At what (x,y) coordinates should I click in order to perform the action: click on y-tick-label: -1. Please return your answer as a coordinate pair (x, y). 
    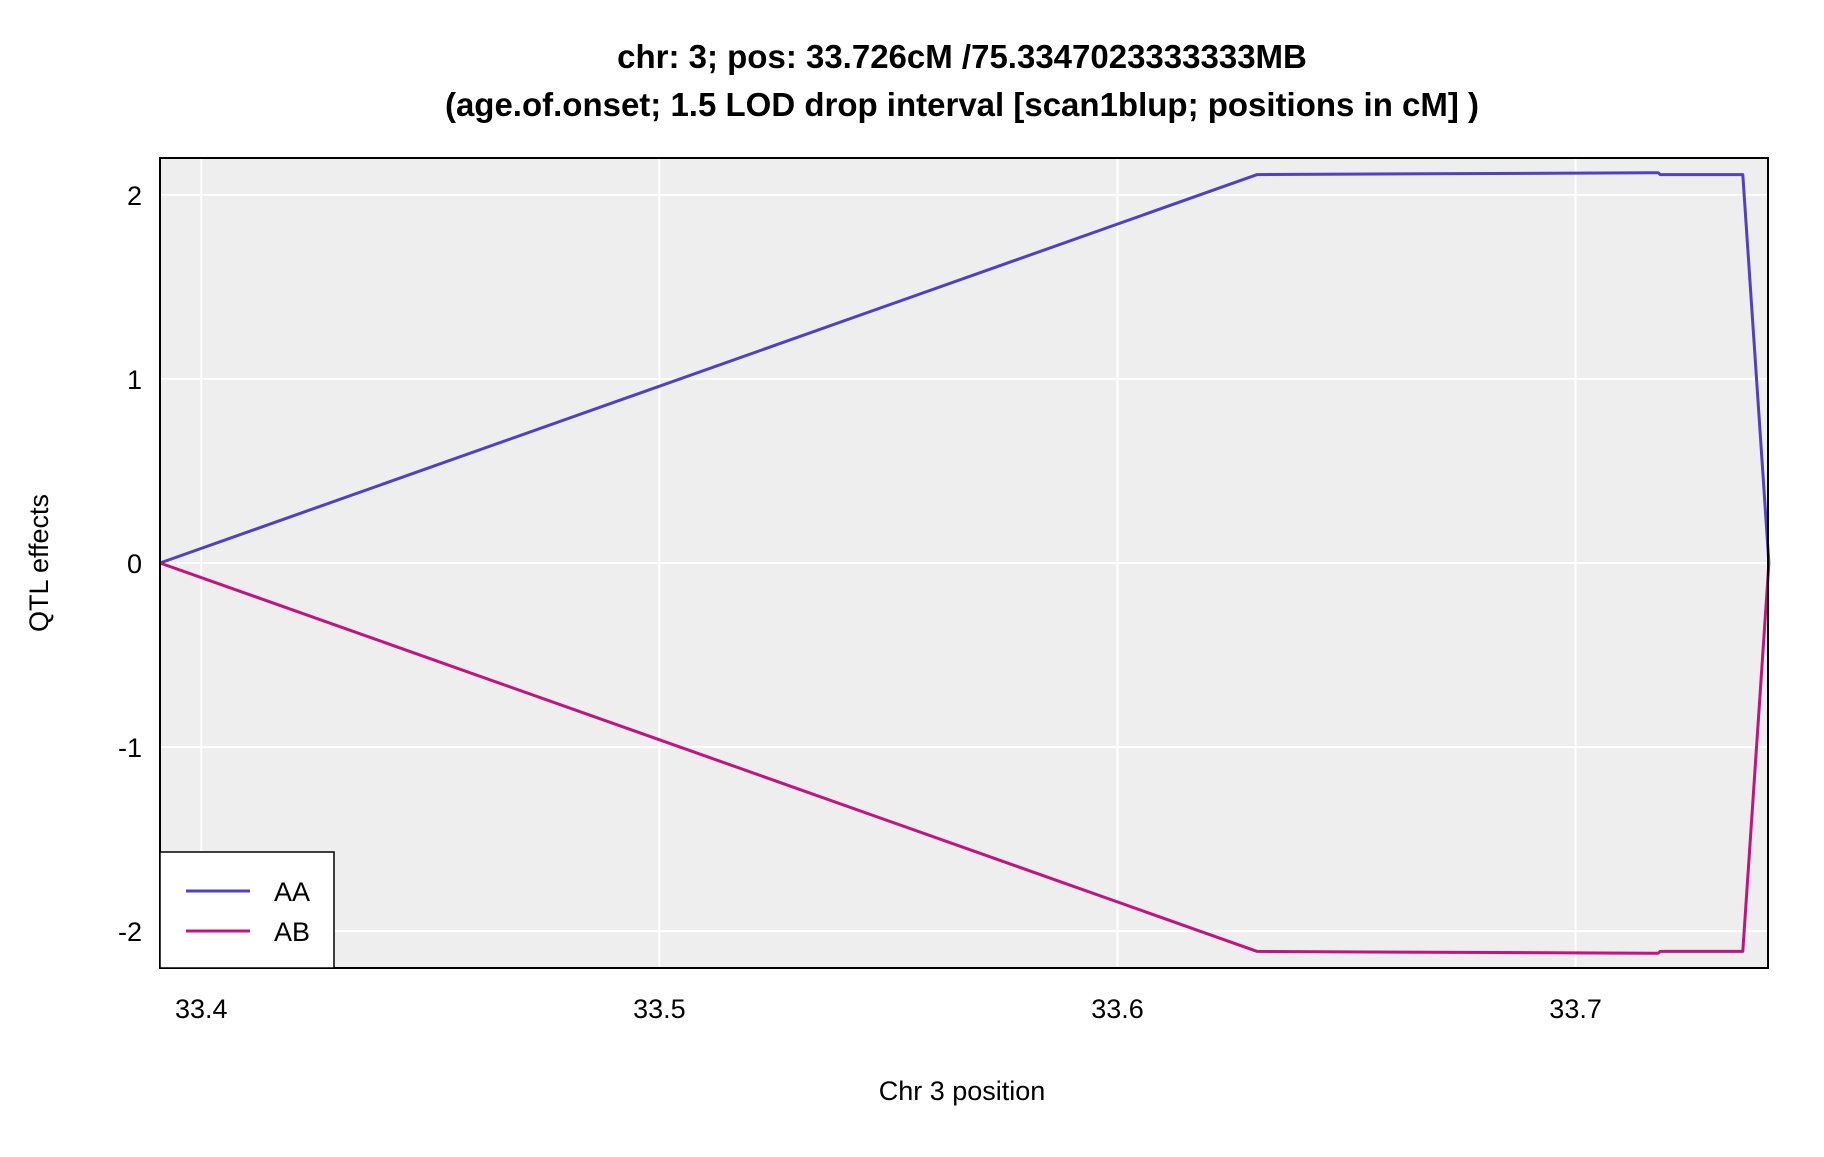
    Looking at the image, I should click on (130, 748).